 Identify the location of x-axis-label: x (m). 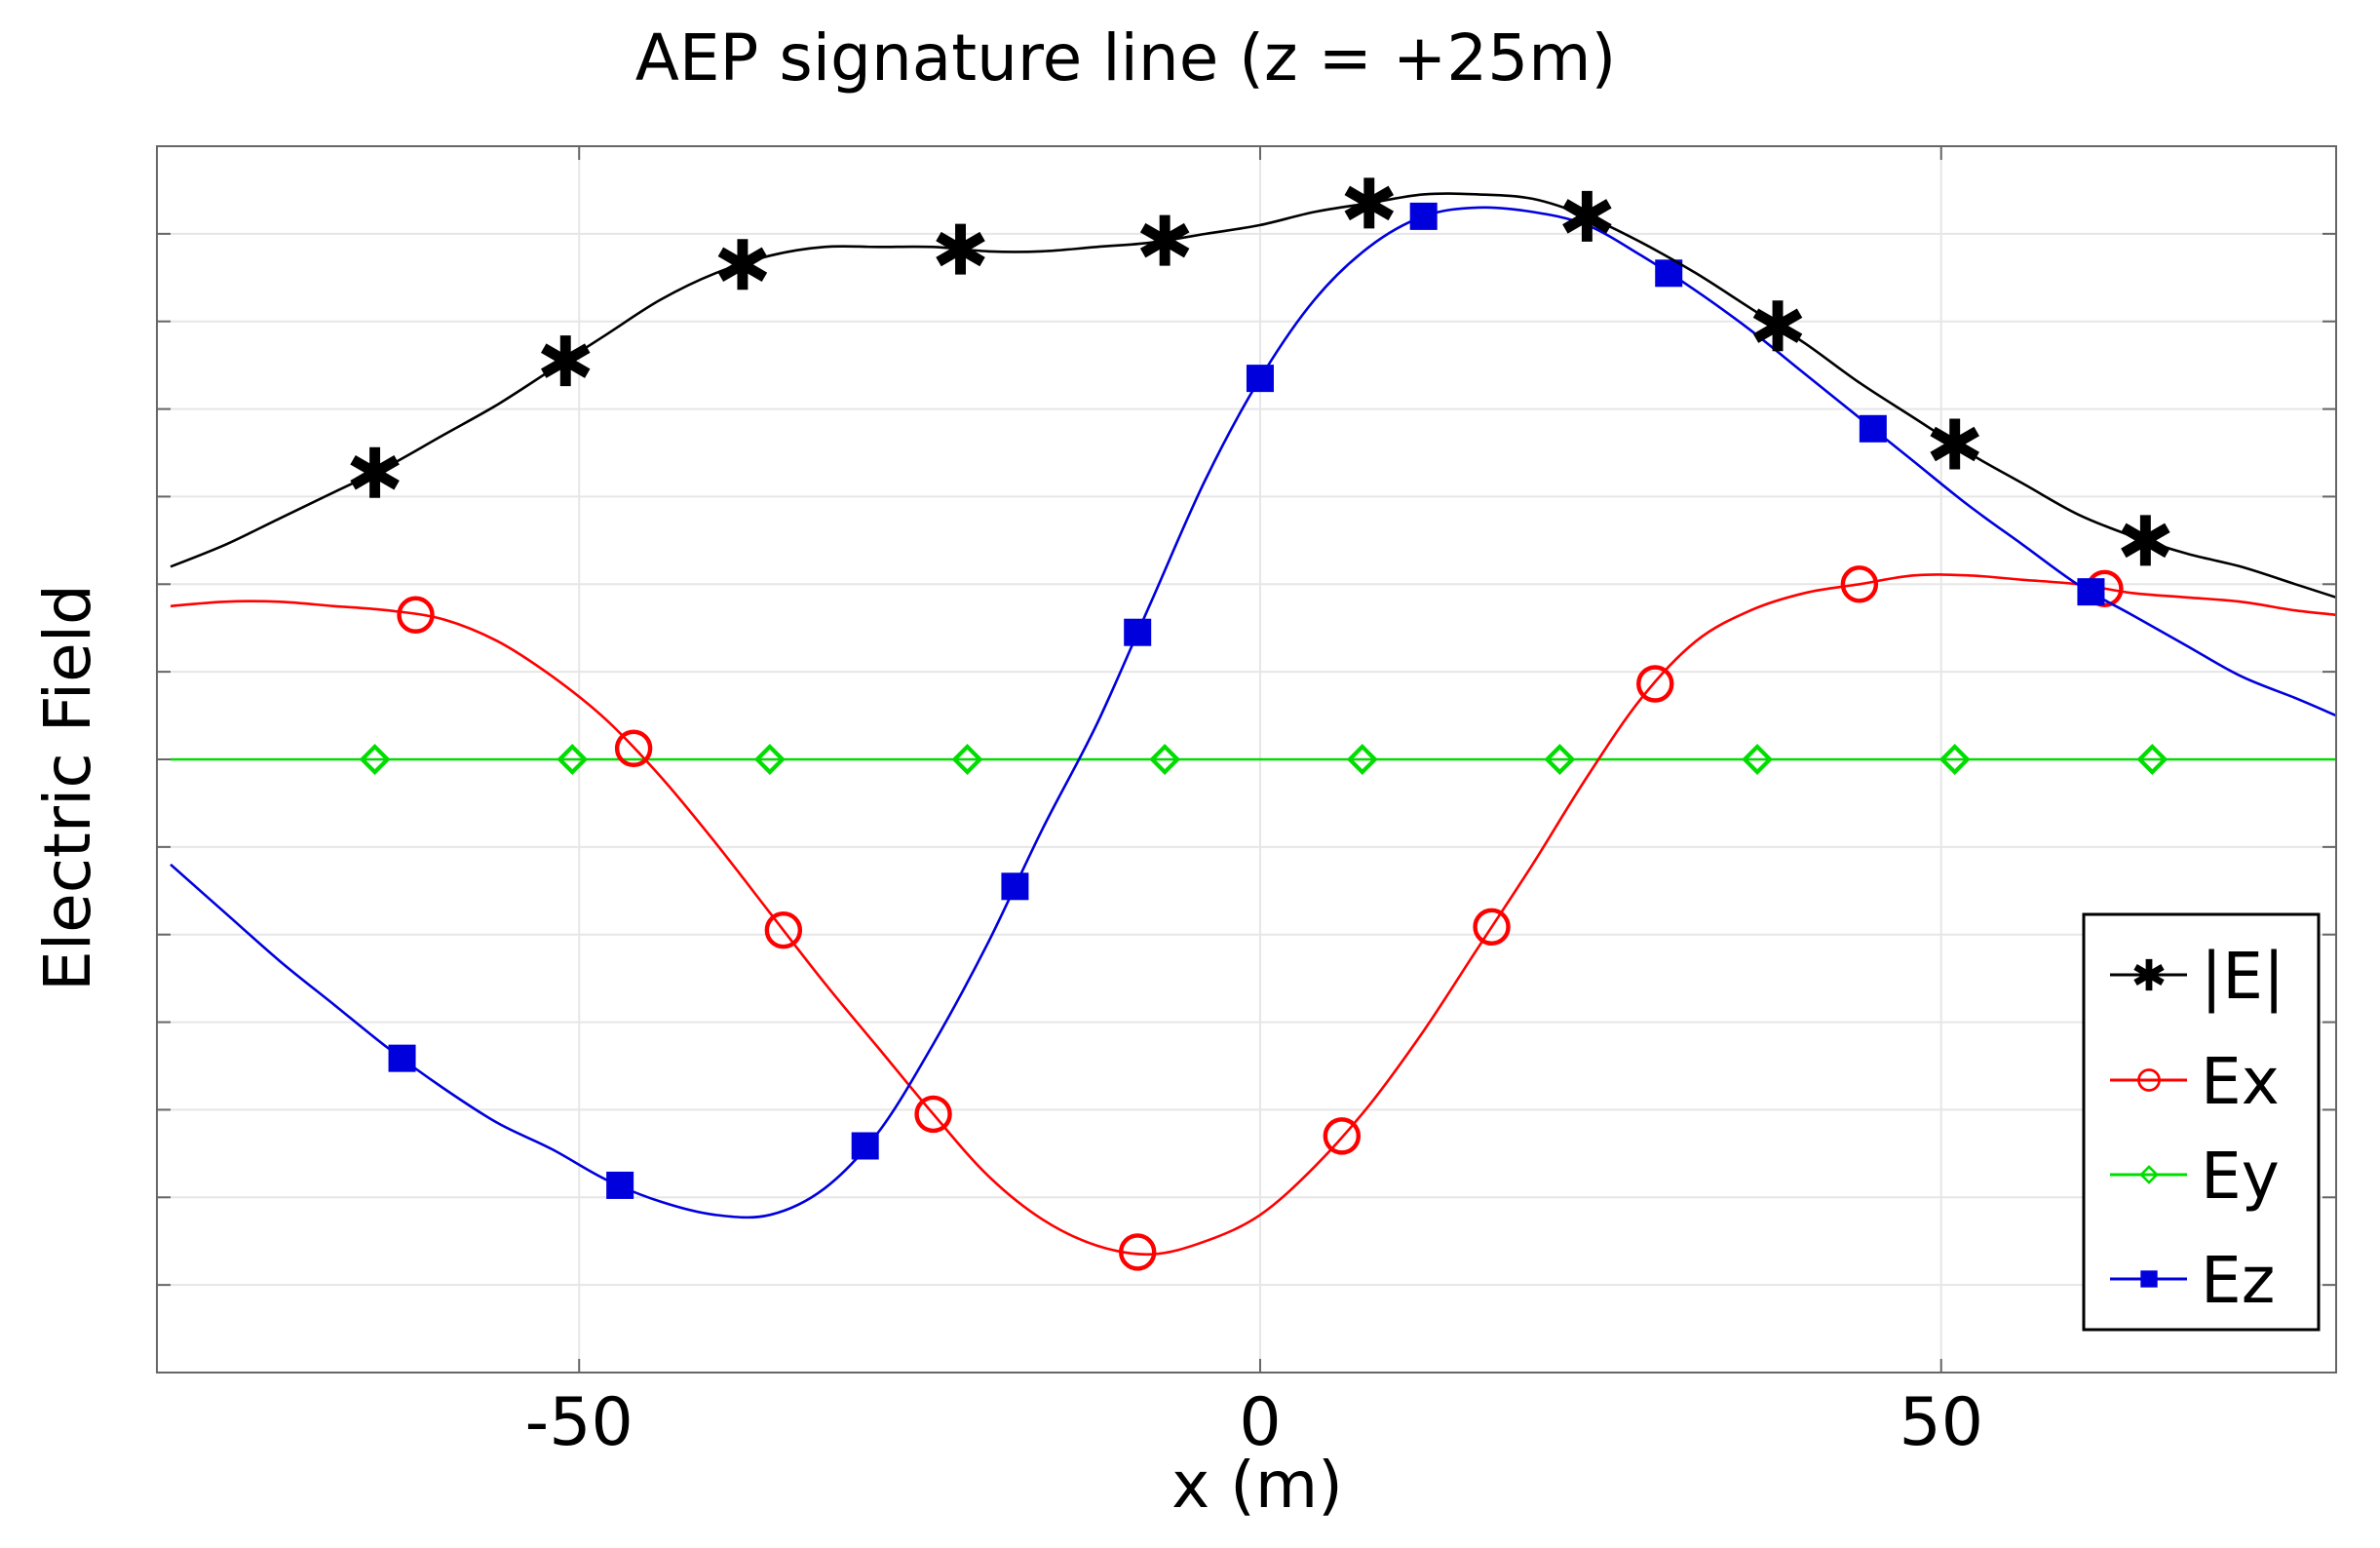
(1257, 1485).